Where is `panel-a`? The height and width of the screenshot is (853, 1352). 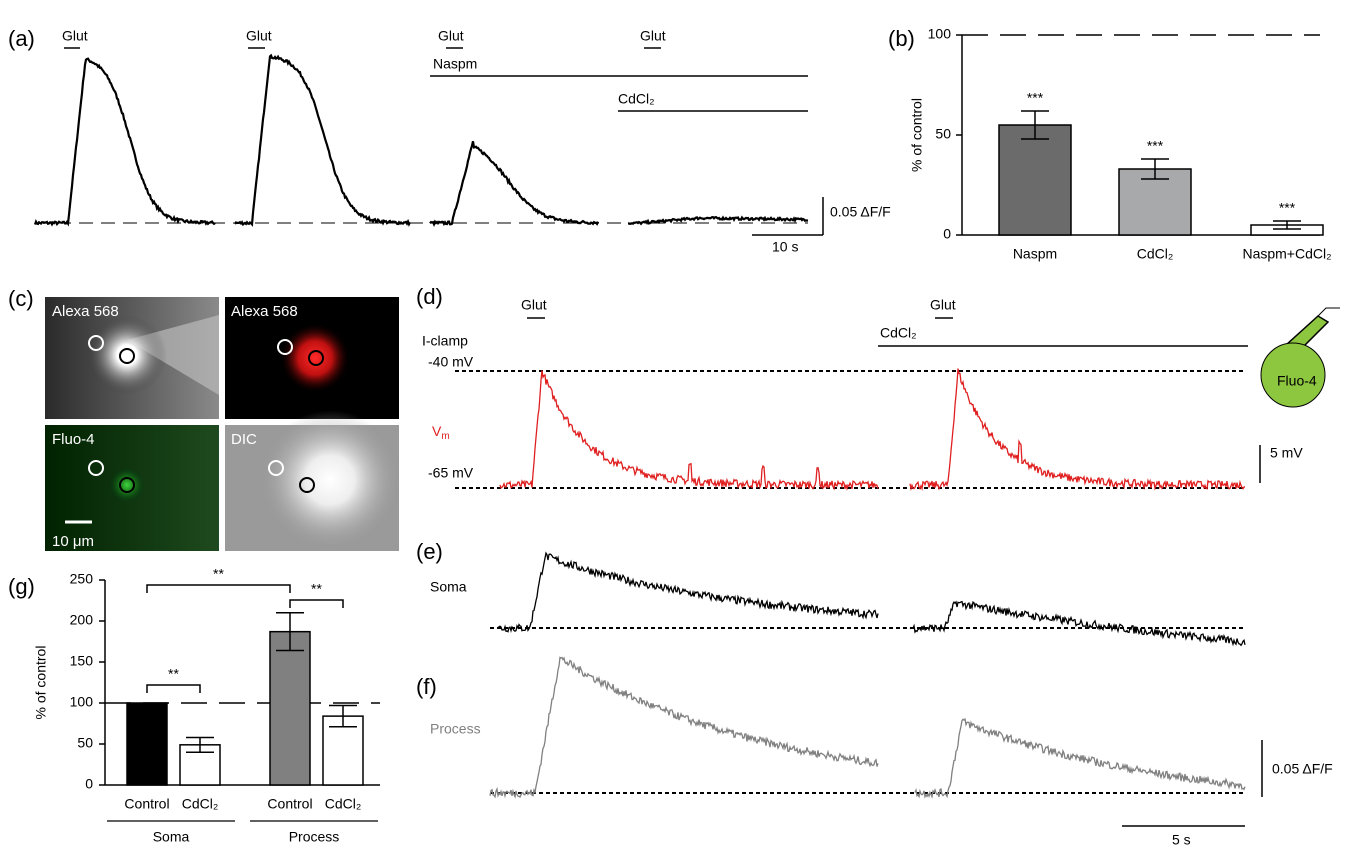 panel-a is located at coordinates (429, 141).